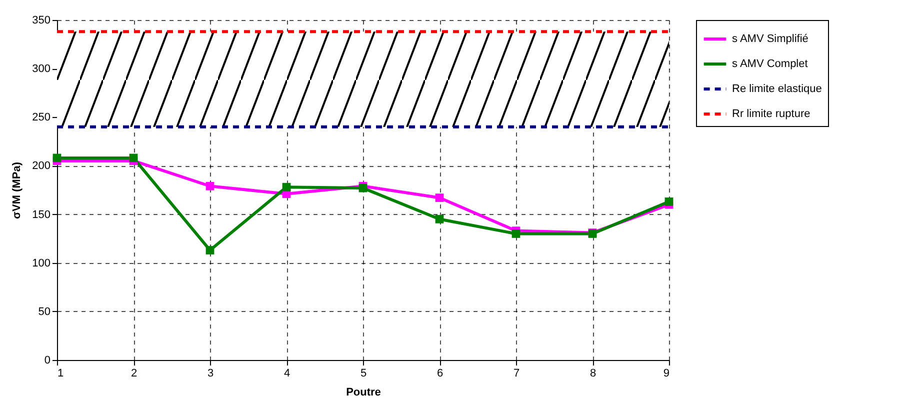 This screenshot has height=410, width=917. Describe the element at coordinates (41, 118) in the screenshot. I see `y-tick-label: 250` at that location.